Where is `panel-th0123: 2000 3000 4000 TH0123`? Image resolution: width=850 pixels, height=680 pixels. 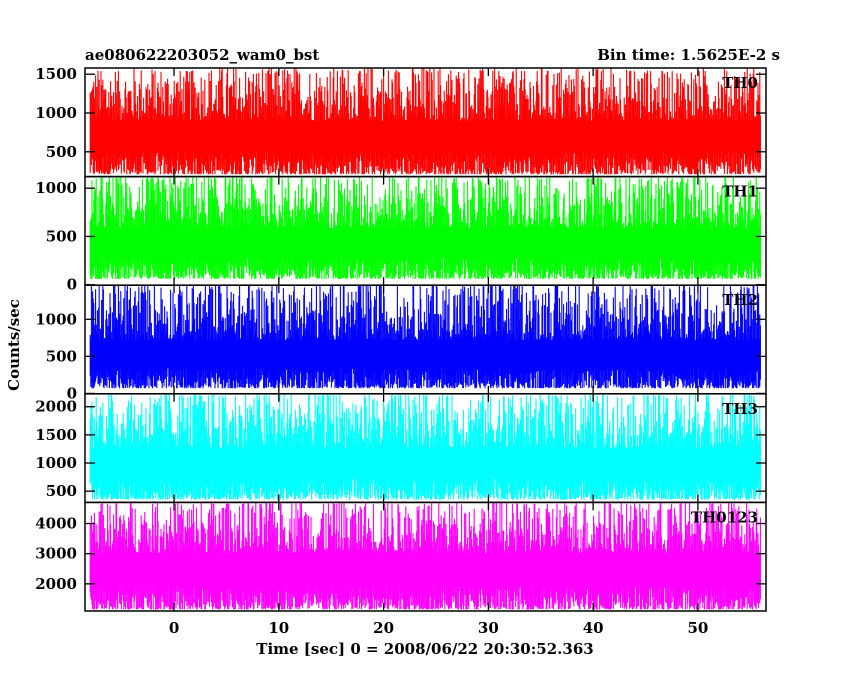
panel-th0123: 2000 3000 4000 TH0123 is located at coordinates (401, 556).